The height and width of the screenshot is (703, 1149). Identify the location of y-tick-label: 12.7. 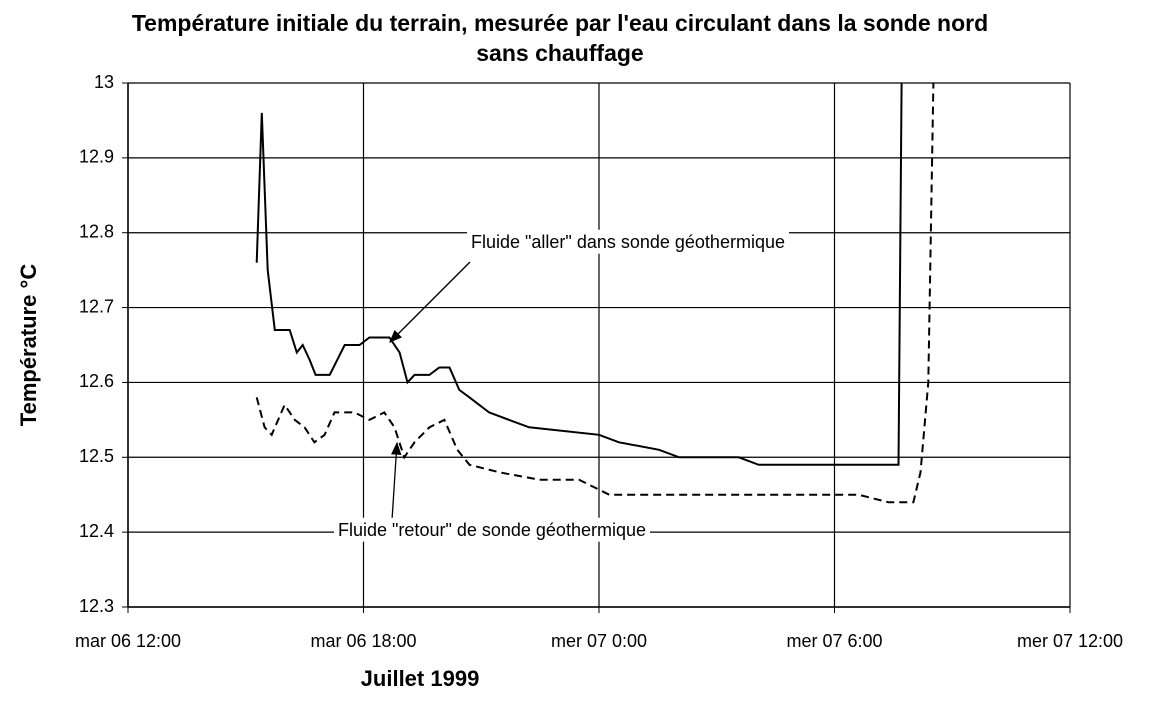
(96, 306).